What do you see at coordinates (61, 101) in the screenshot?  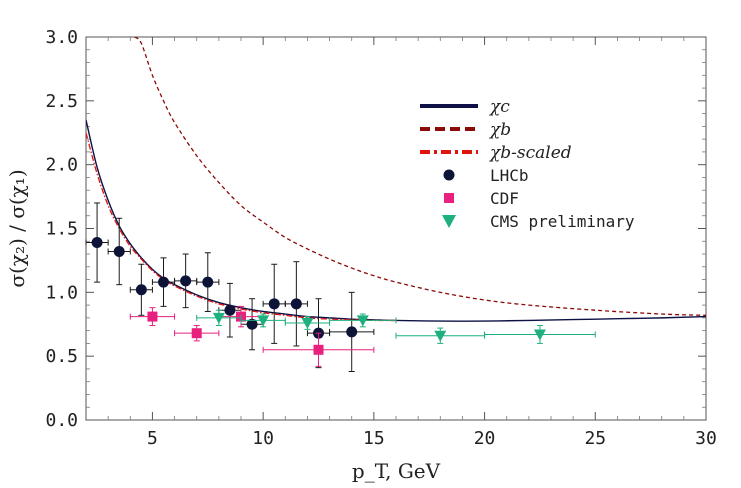 I see `y-tick-label: 2.5` at bounding box center [61, 101].